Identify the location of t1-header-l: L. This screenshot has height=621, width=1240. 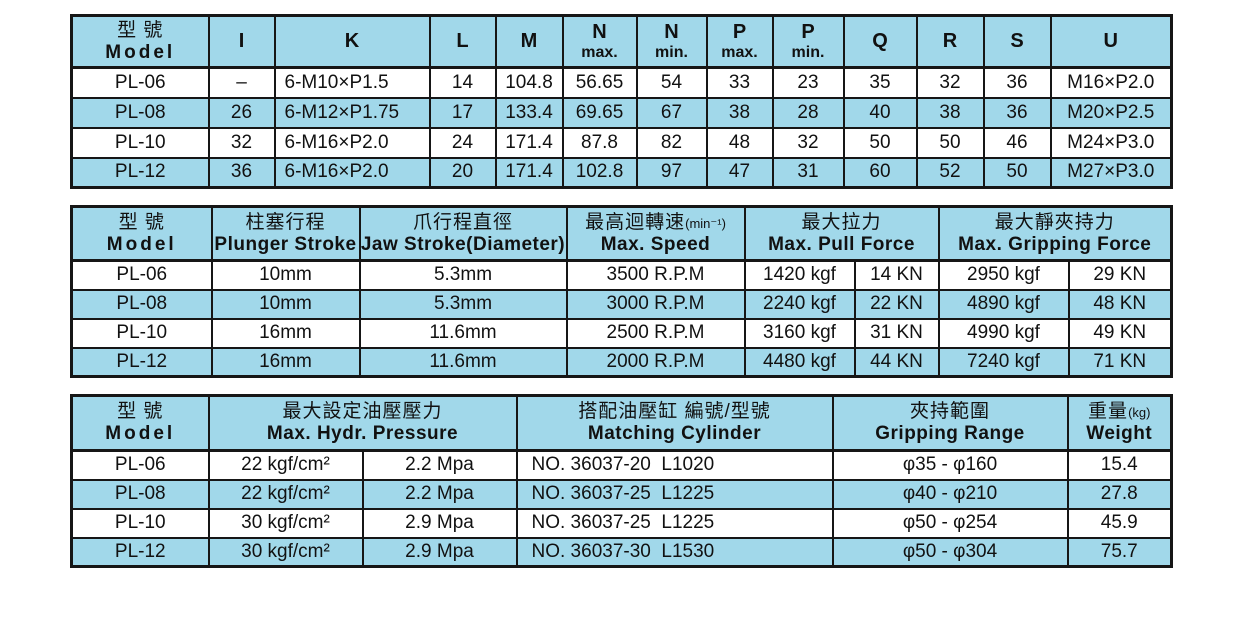
(462, 41).